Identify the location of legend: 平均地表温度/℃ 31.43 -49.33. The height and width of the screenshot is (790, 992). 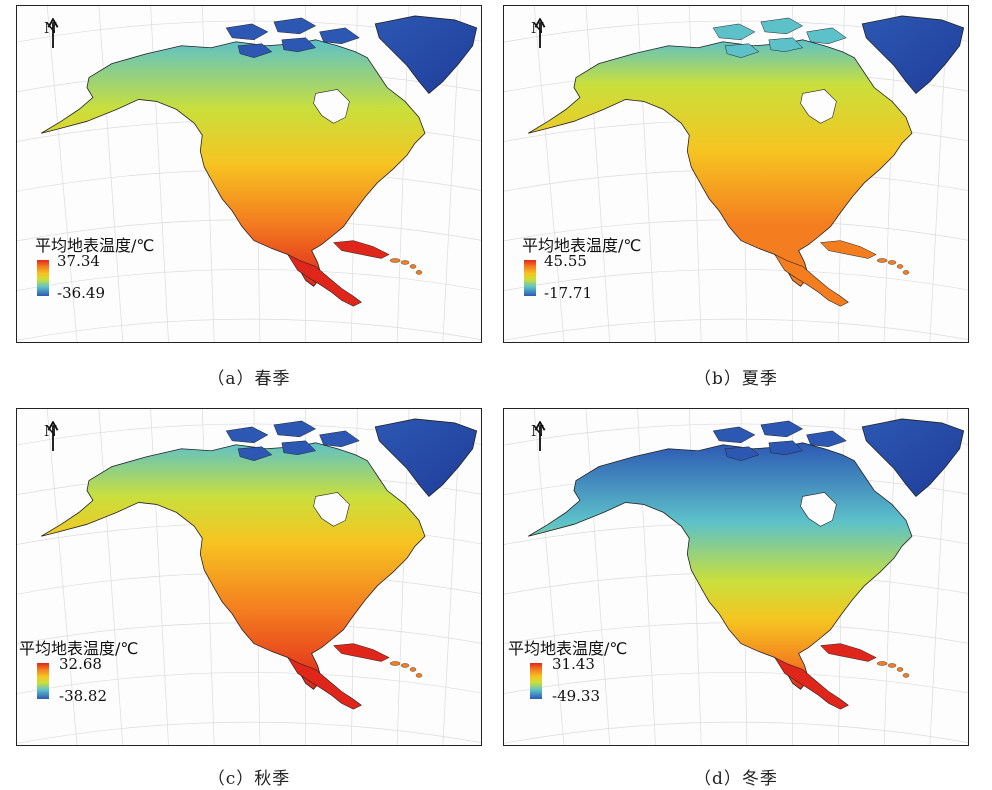
(578, 675).